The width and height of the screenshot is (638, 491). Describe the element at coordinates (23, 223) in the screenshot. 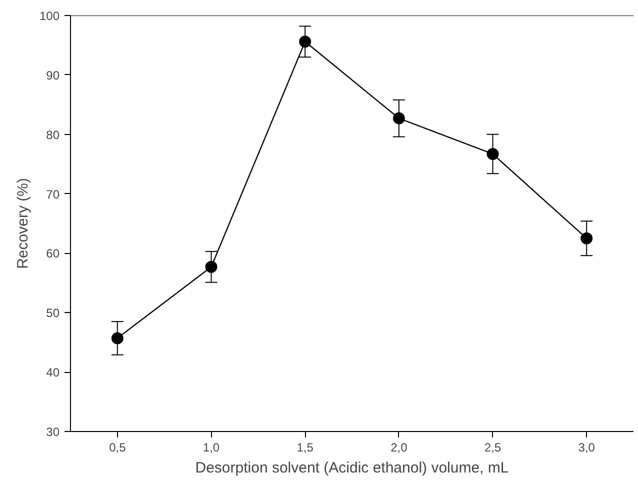

I see `y-axis-title: Recovery (%)` at that location.